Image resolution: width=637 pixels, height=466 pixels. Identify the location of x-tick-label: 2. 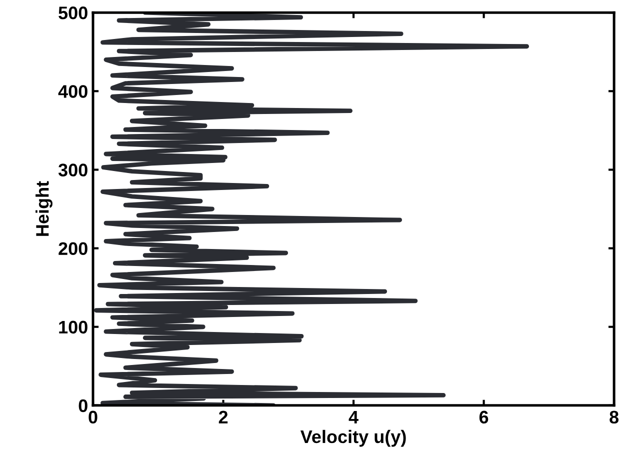
(223, 417).